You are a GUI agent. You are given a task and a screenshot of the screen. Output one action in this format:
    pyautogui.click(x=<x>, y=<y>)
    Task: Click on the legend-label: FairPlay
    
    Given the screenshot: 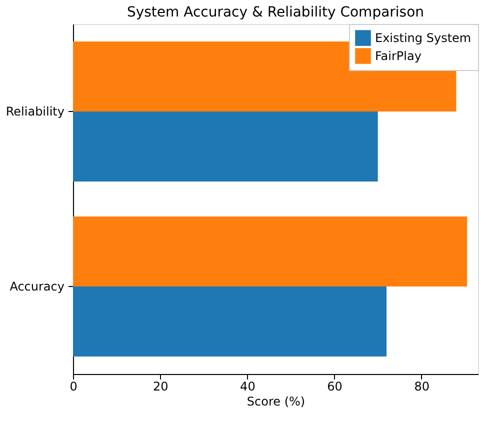 What is the action you would take?
    pyautogui.click(x=398, y=56)
    